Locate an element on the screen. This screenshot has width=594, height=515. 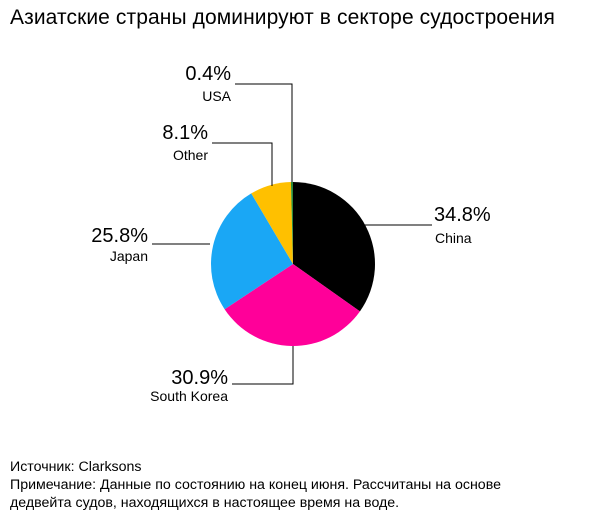
pie-slice-usa is located at coordinates (291, 223).